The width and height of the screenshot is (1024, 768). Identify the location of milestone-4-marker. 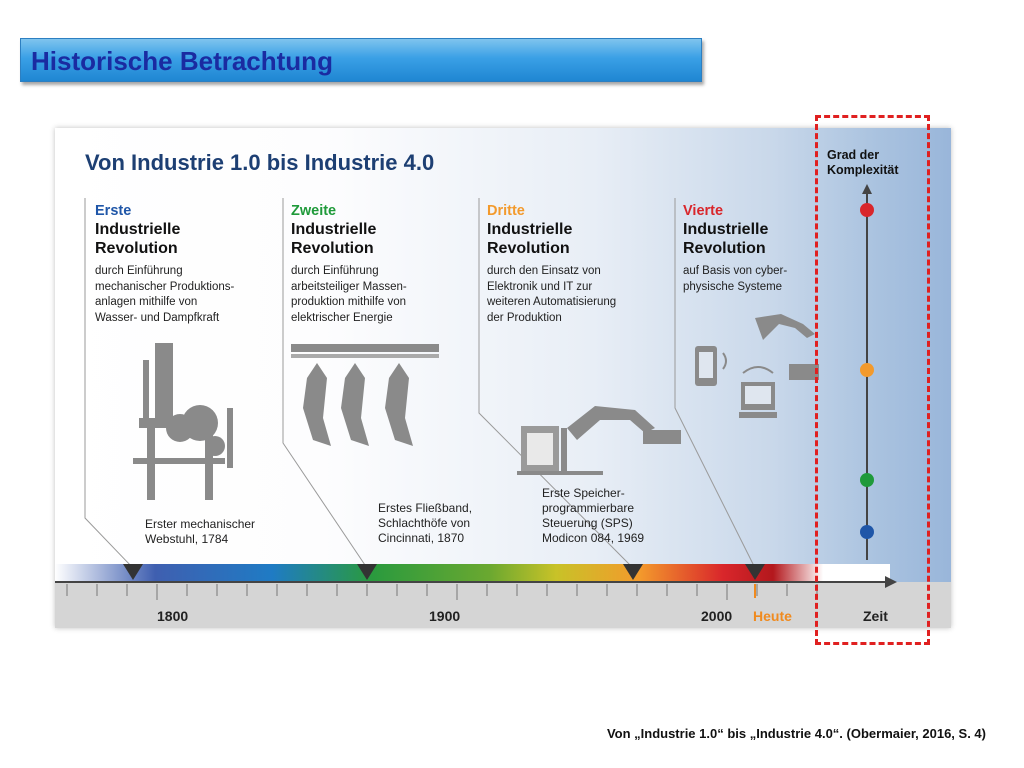
(755, 572).